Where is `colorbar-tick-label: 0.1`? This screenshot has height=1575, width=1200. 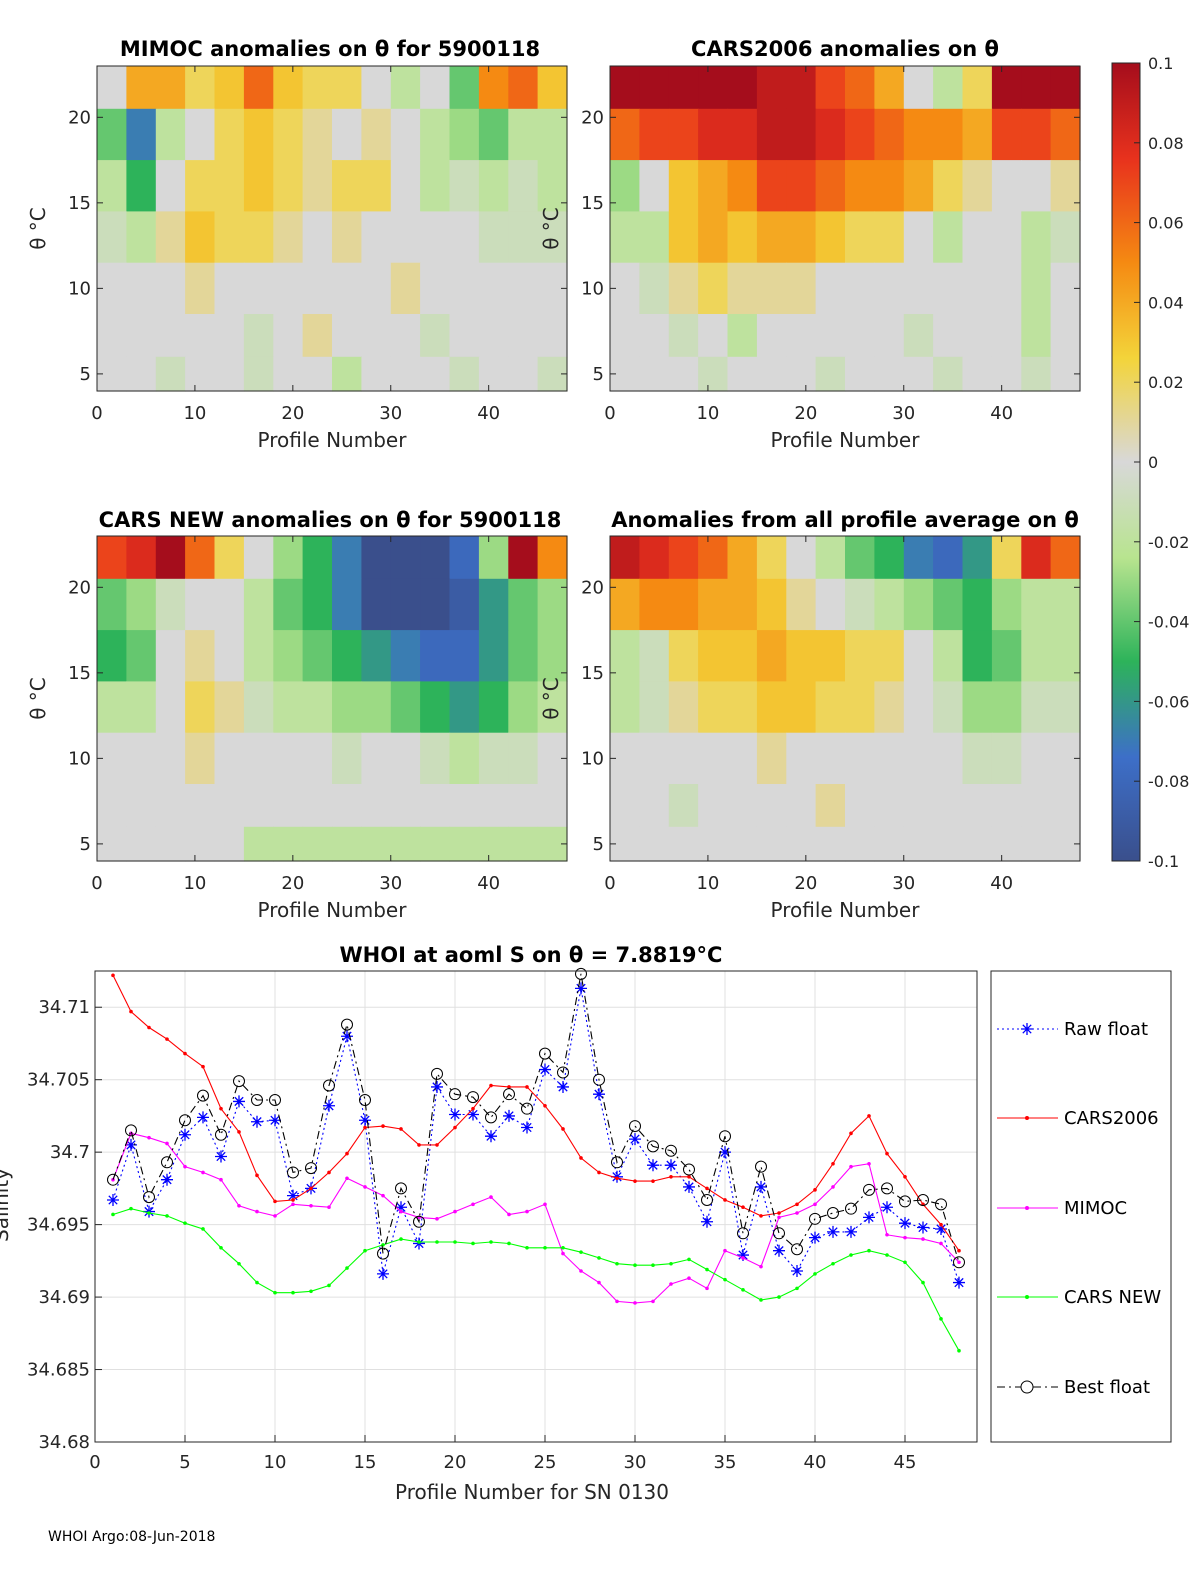
colorbar-tick-label: 0.1 is located at coordinates (1160, 63).